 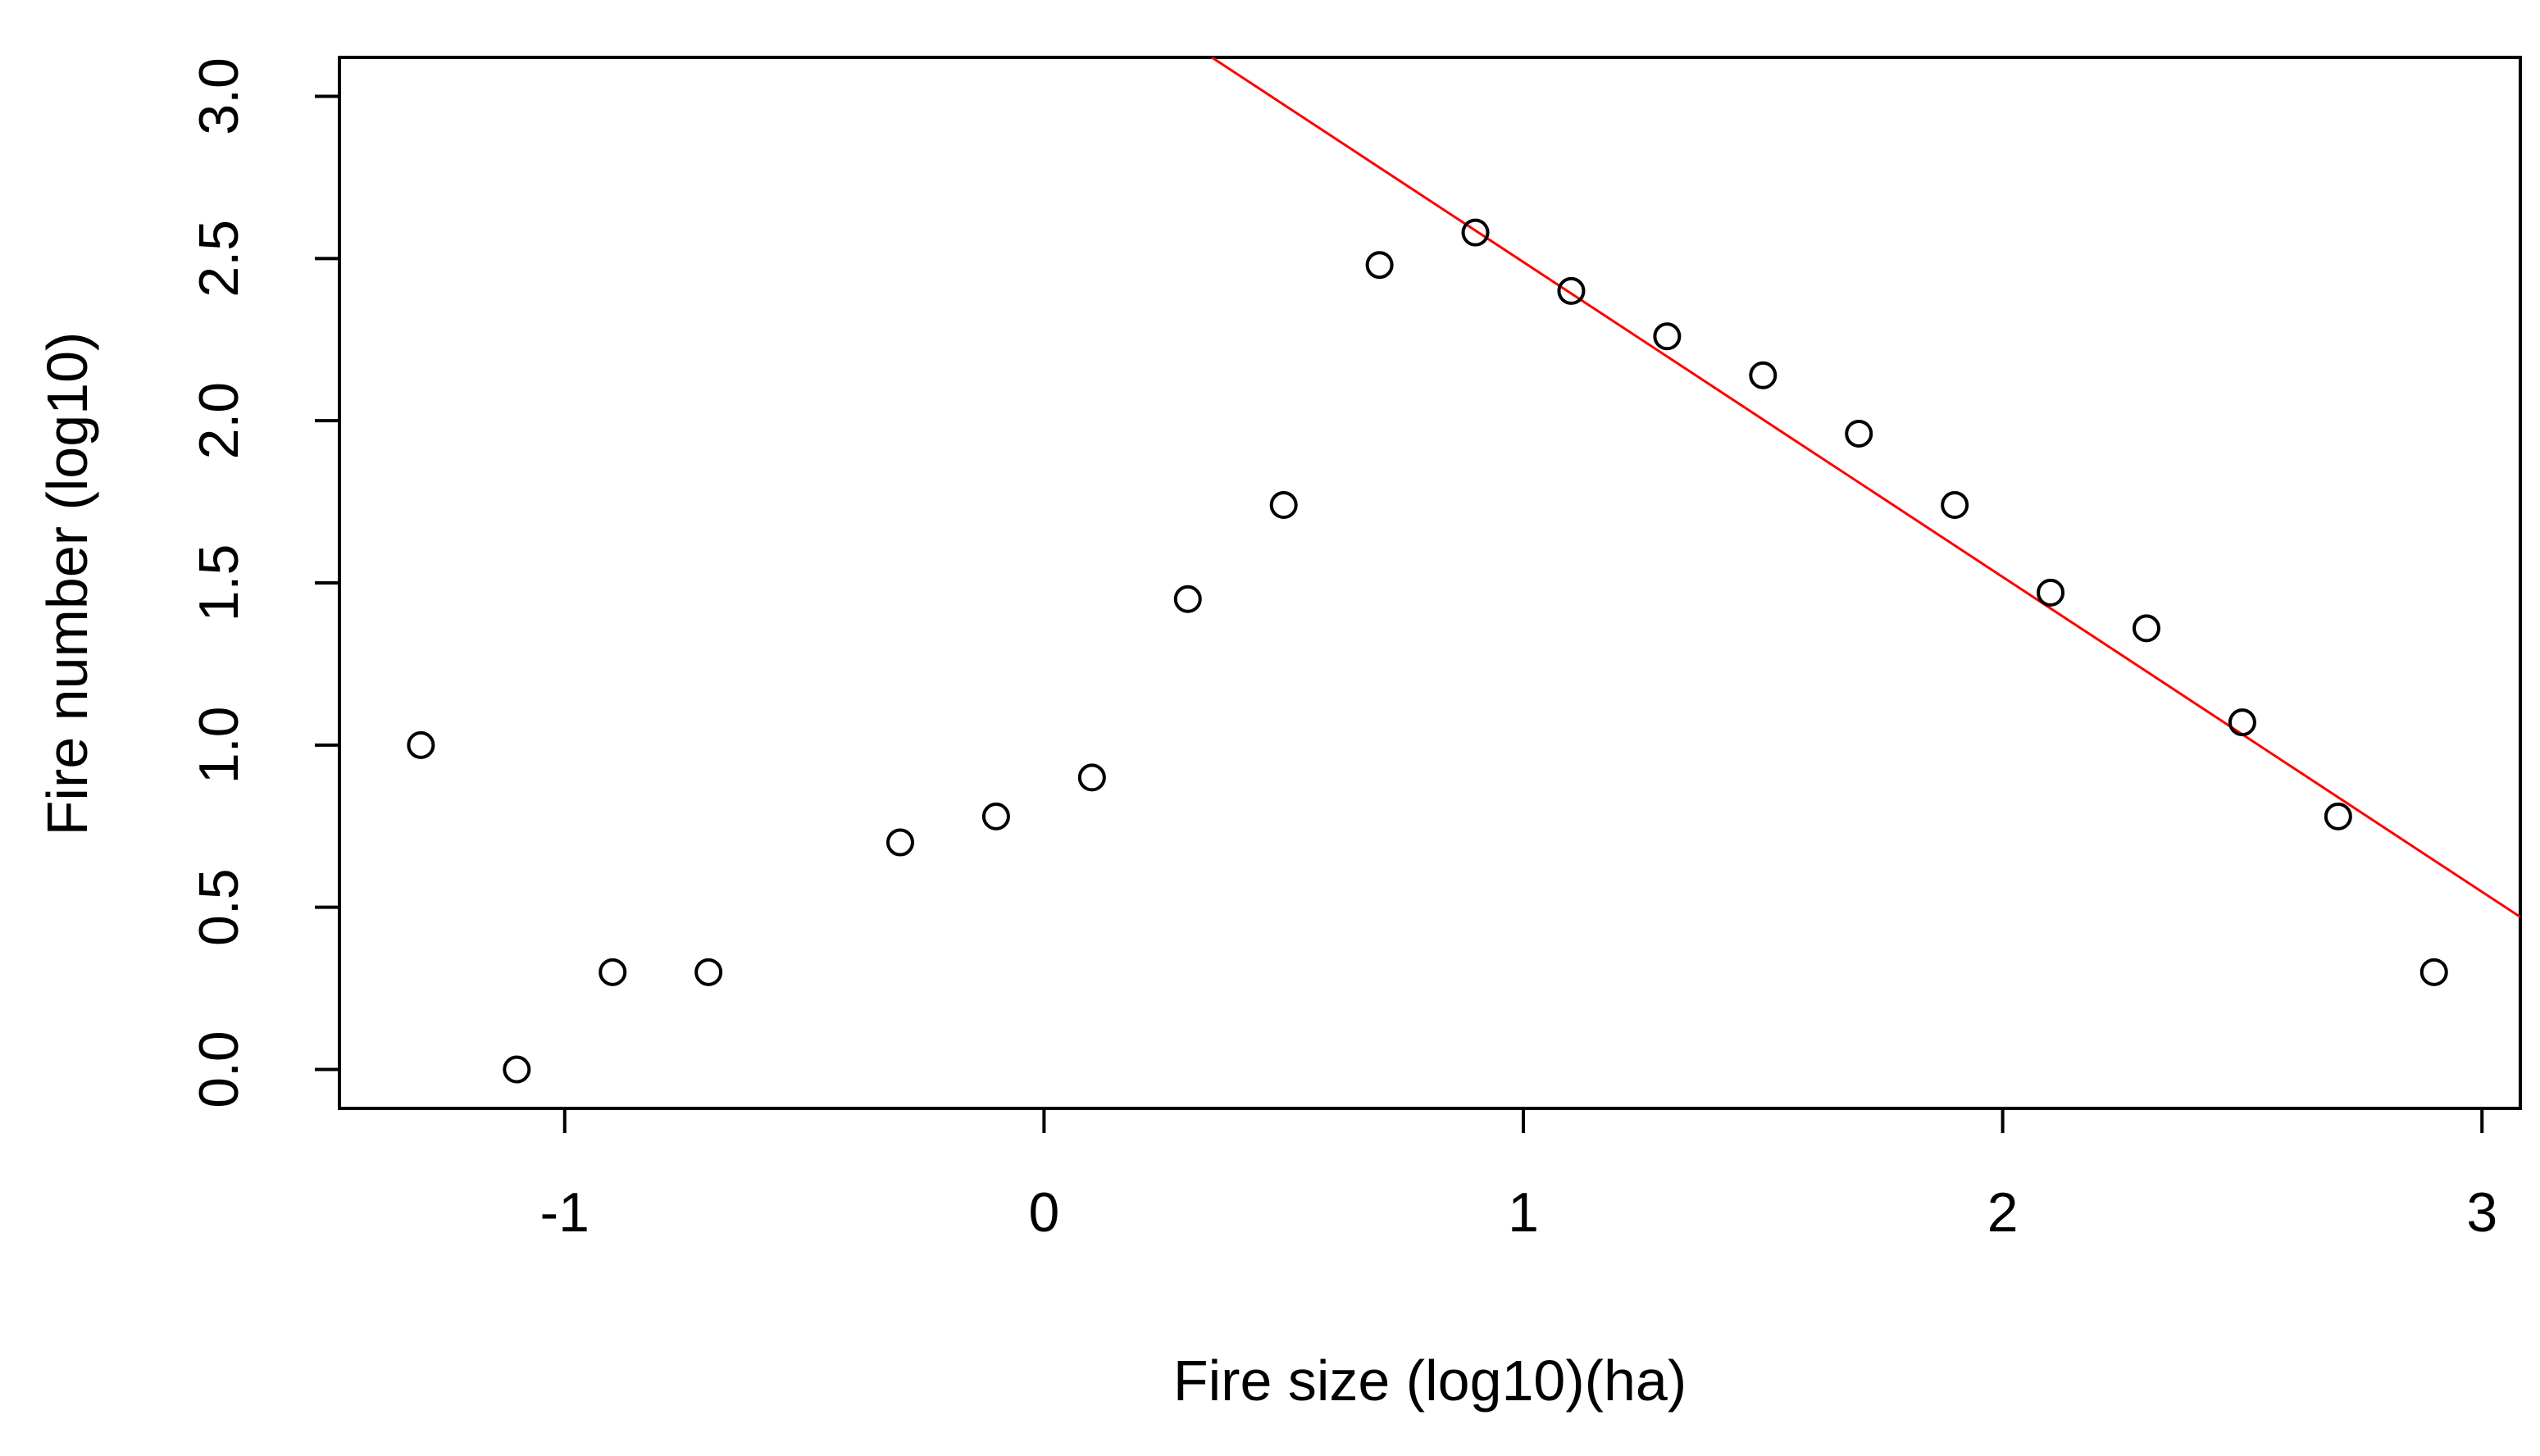 What do you see at coordinates (219, 583) in the screenshot?
I see `y-tick-label: 1.5` at bounding box center [219, 583].